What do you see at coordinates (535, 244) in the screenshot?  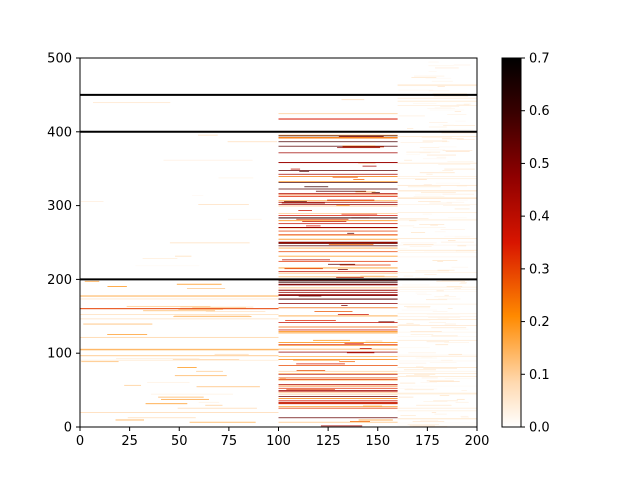 I see `colorbar-axis: 0.0 0.1 0.2 0.3 0.4 0.5 0.6 0.7` at bounding box center [535, 244].